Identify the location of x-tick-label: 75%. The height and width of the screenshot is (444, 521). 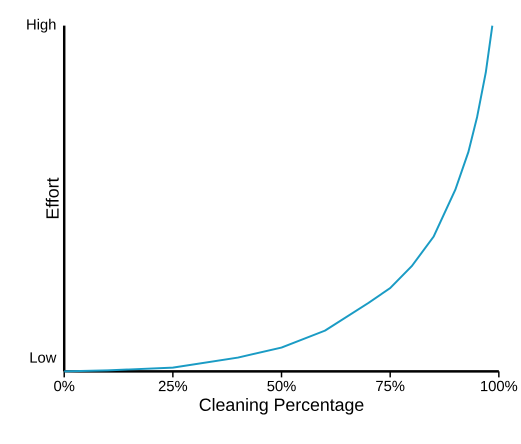
(390, 386).